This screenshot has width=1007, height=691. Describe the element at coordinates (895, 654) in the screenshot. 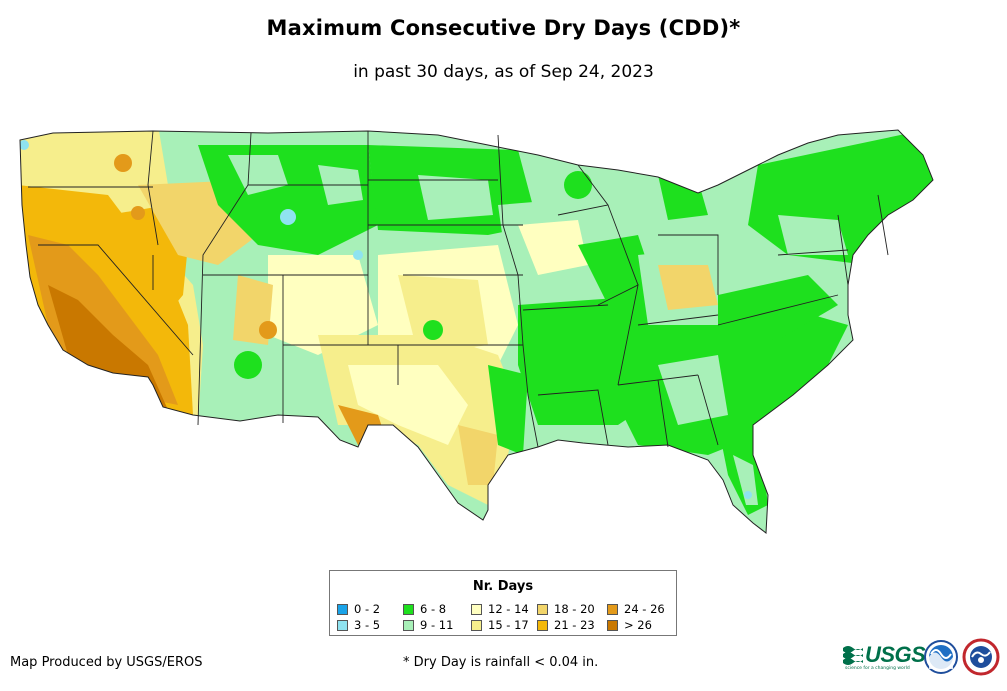

I see `usgs-wordmark: USGS` at that location.